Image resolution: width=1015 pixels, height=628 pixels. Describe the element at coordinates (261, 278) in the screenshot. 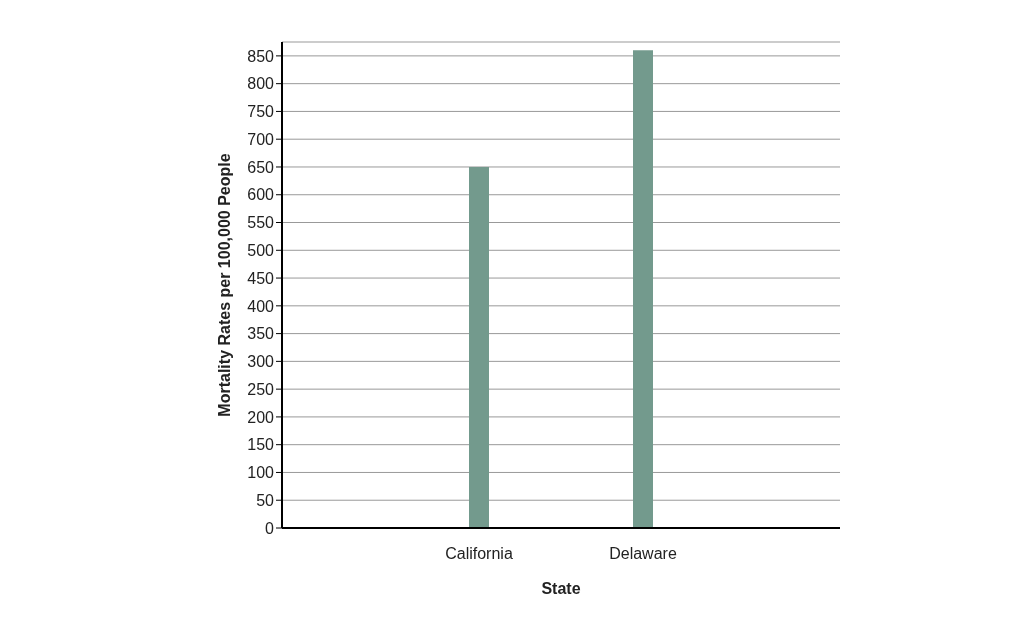

I see `y-tick-label: 450` at that location.